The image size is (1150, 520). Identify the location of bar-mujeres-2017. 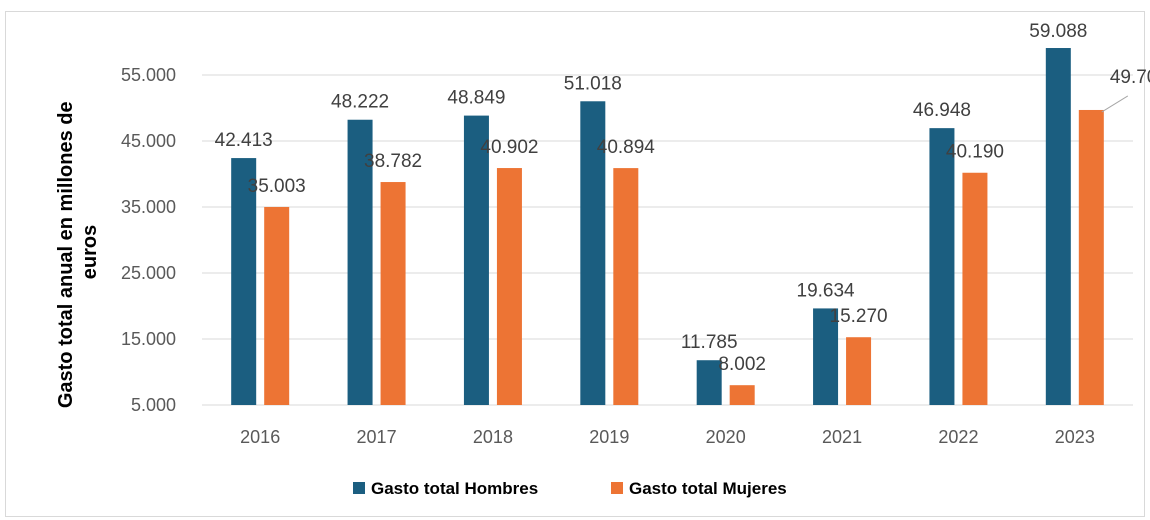
(393, 293).